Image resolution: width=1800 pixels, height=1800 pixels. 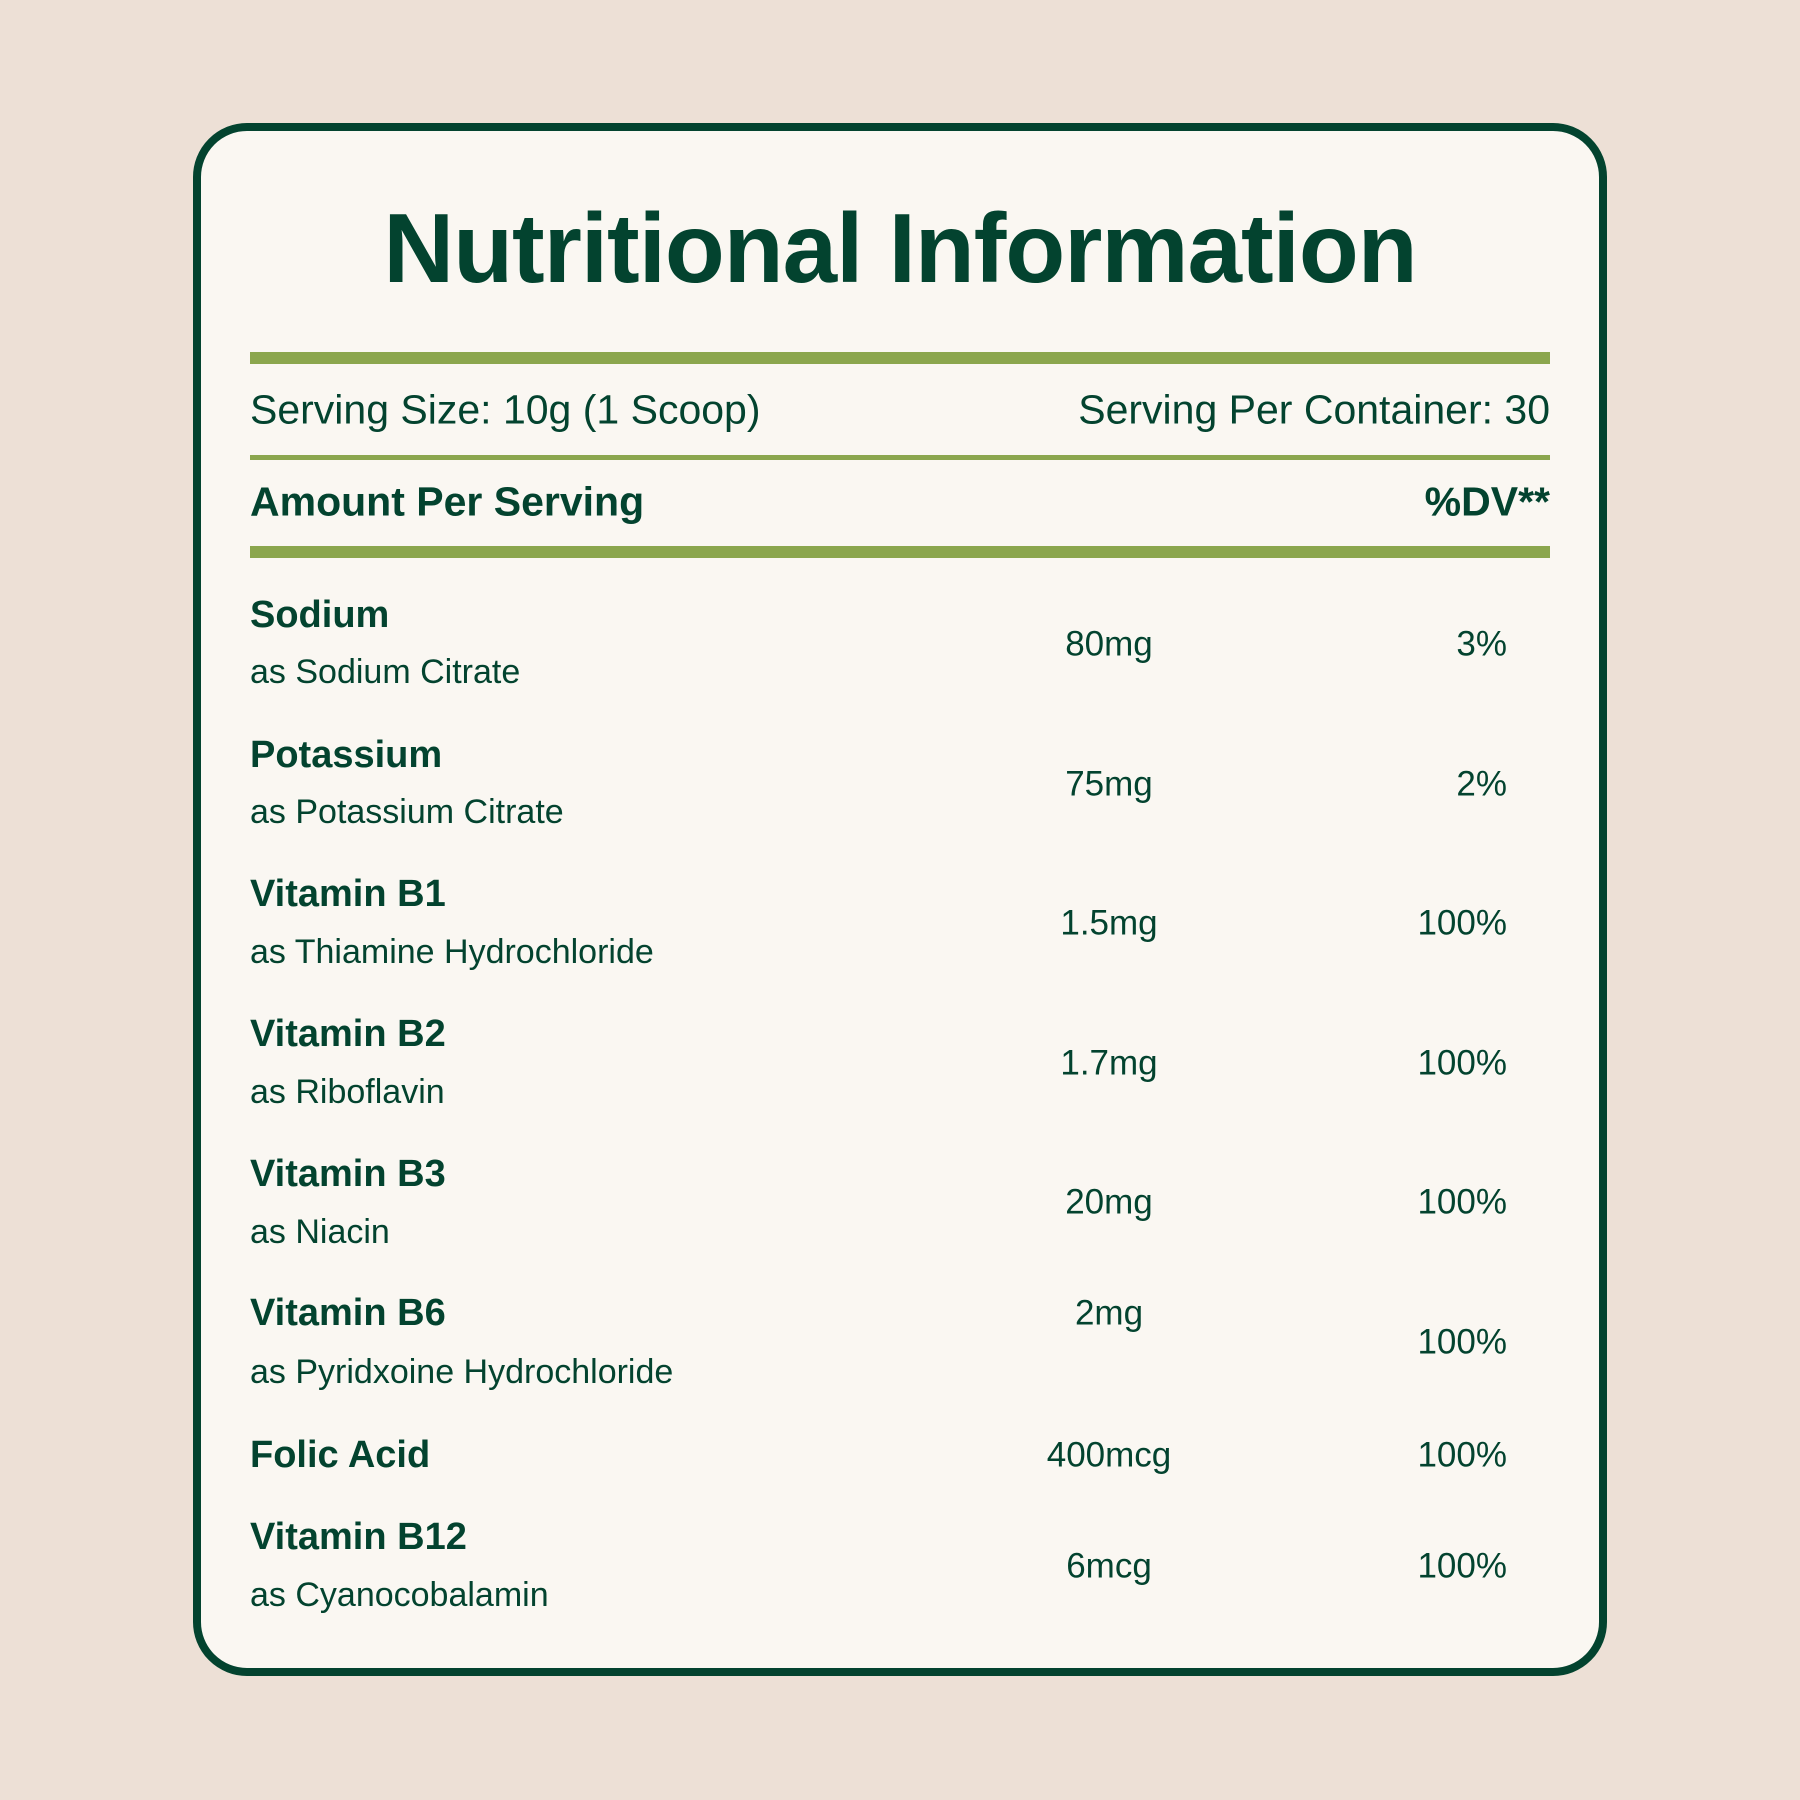 I want to click on nutrient-source: as Thiamine Hydrochloride, so click(x=452, y=952).